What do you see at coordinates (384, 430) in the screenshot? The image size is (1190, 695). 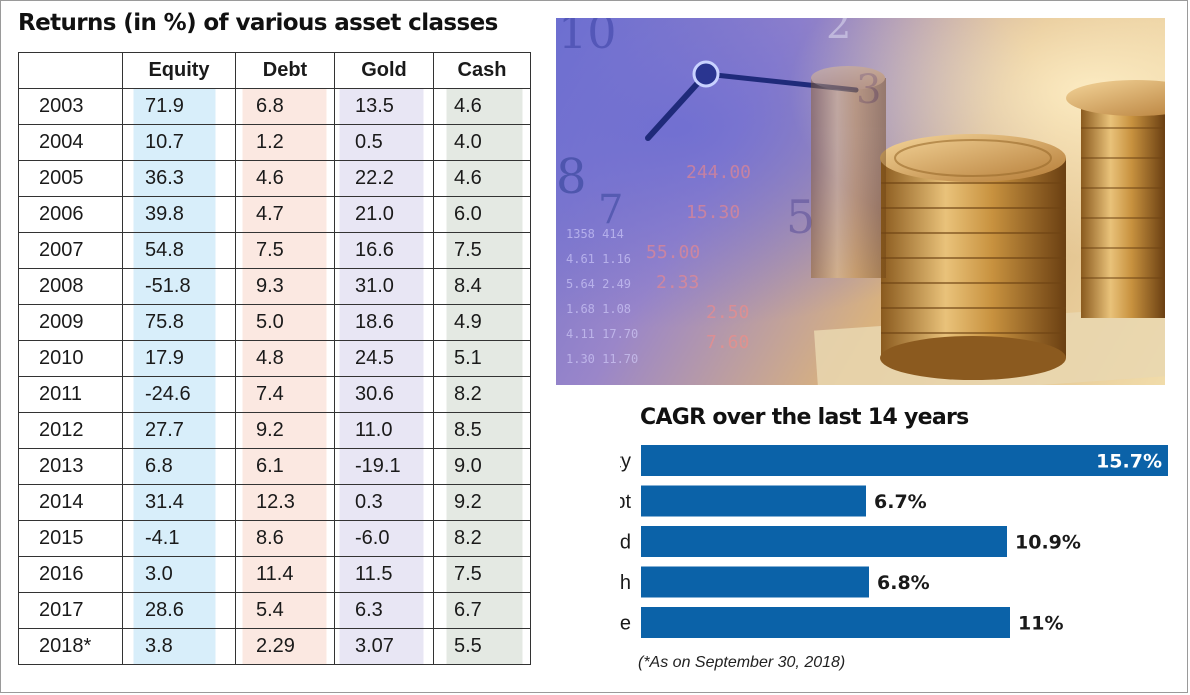 I see `gold-cell: 11.0` at bounding box center [384, 430].